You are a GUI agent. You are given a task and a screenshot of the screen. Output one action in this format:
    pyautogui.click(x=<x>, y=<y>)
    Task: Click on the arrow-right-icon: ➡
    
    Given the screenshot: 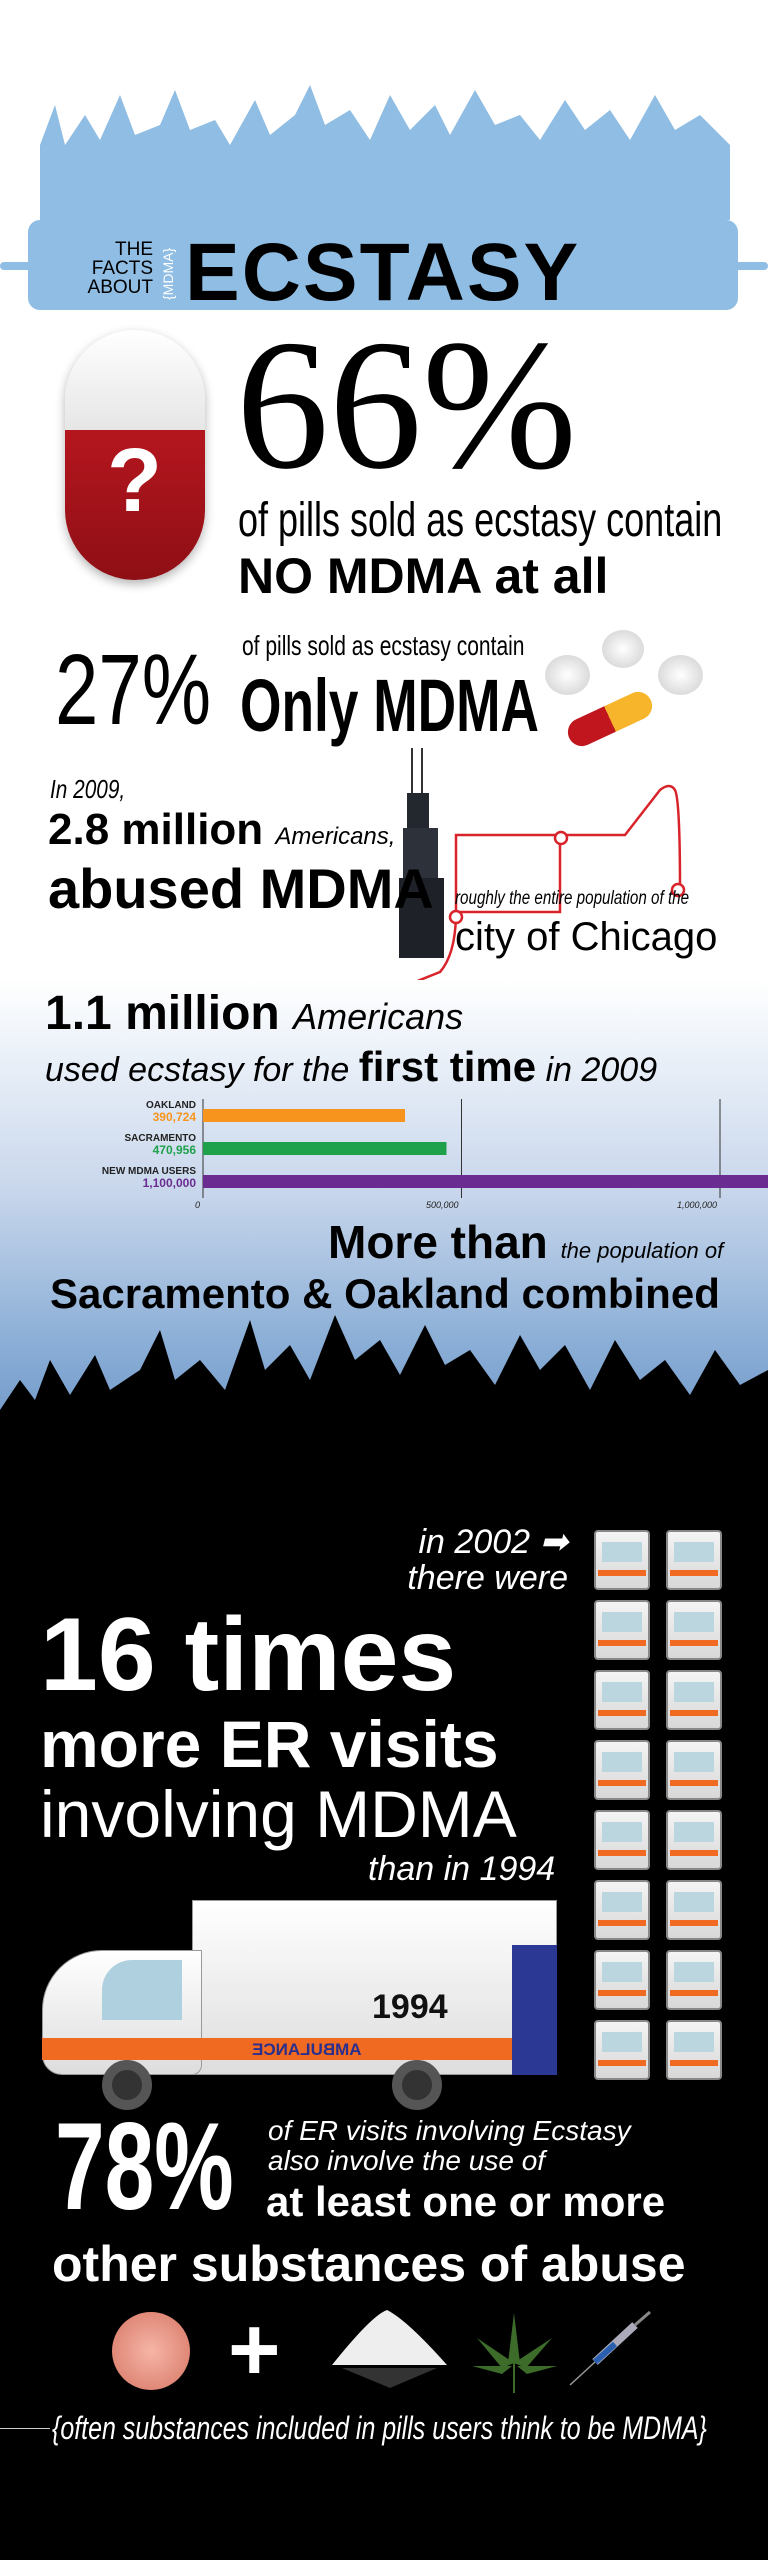 What is the action you would take?
    pyautogui.click(x=554, y=1542)
    